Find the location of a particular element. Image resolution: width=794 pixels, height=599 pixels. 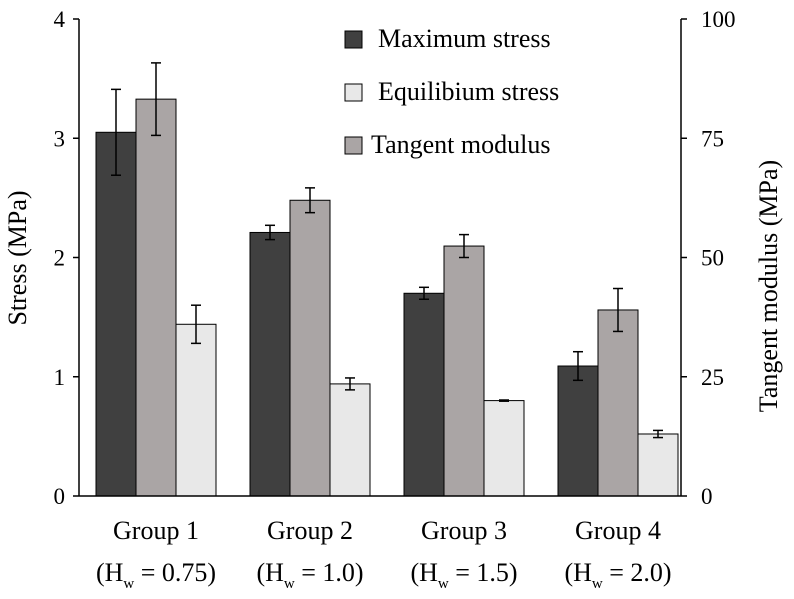

y-tick-label-right: 25 is located at coordinates (712, 377).